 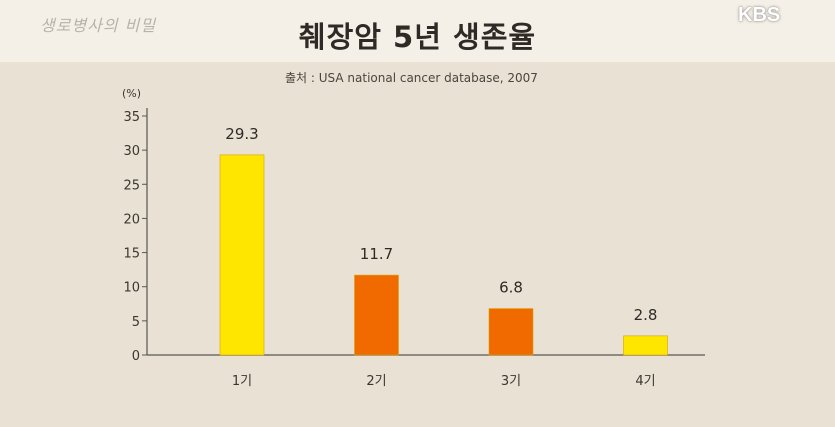 I want to click on y-tick-label: 25, so click(x=131, y=185).